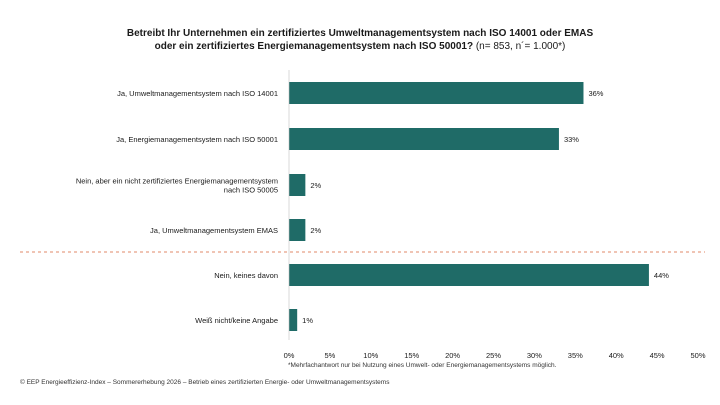 This screenshot has height=405, width=720. Describe the element at coordinates (616, 355) in the screenshot. I see `x-tick-label: 40%` at that location.